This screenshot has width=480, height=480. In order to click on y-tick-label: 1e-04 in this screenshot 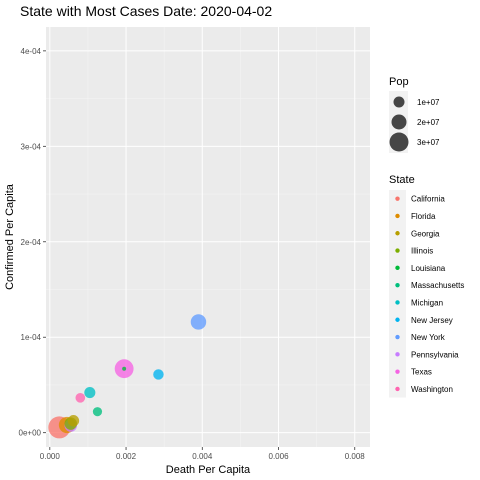, I will do `click(31, 337)`.